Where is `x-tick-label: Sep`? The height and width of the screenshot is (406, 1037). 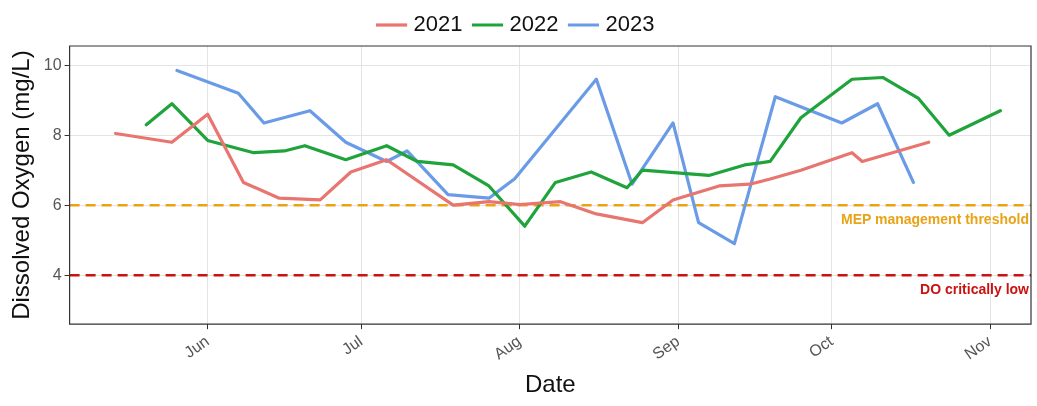 x-tick-label: Sep is located at coordinates (666, 347).